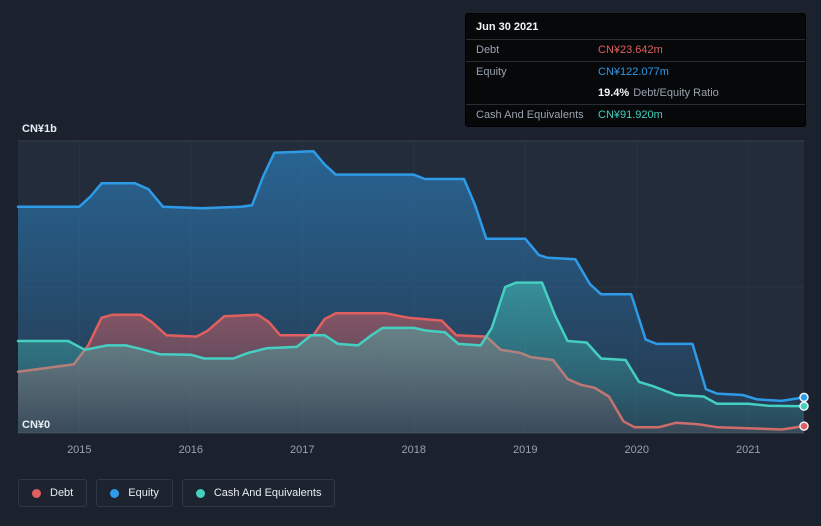 The width and height of the screenshot is (821, 526). Describe the element at coordinates (630, 115) in the screenshot. I see `cash-value: CN¥91.920m` at that location.